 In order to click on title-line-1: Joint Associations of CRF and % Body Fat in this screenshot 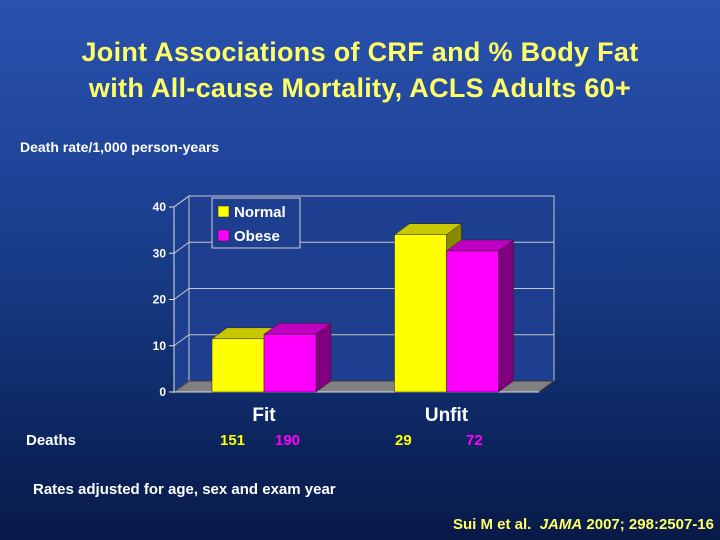, I will do `click(360, 52)`.